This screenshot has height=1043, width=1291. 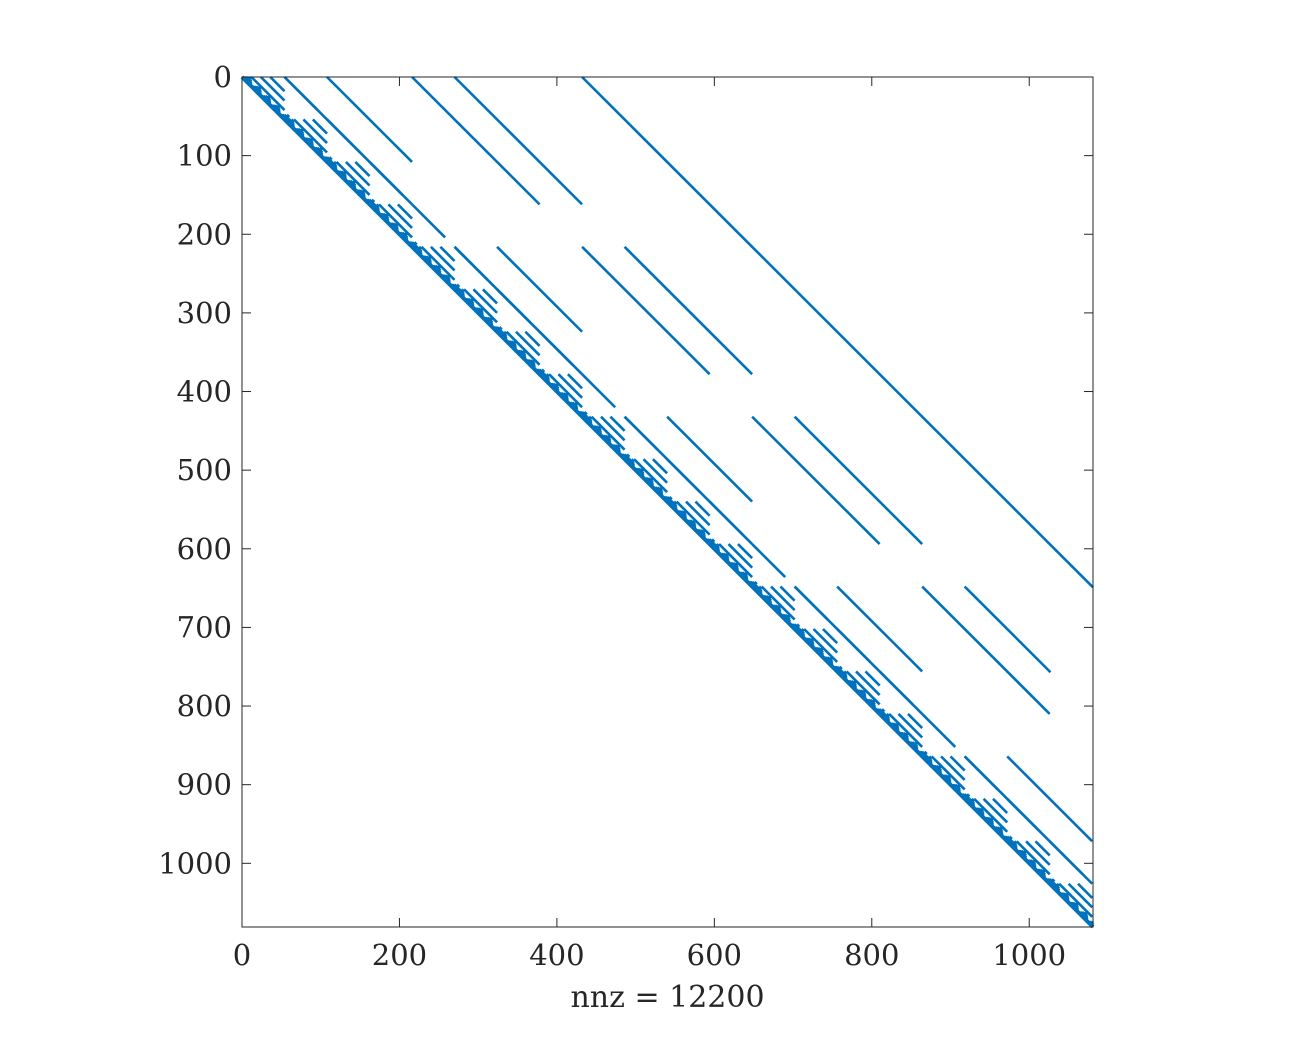 I want to click on y-tick-label: 200, so click(x=204, y=234).